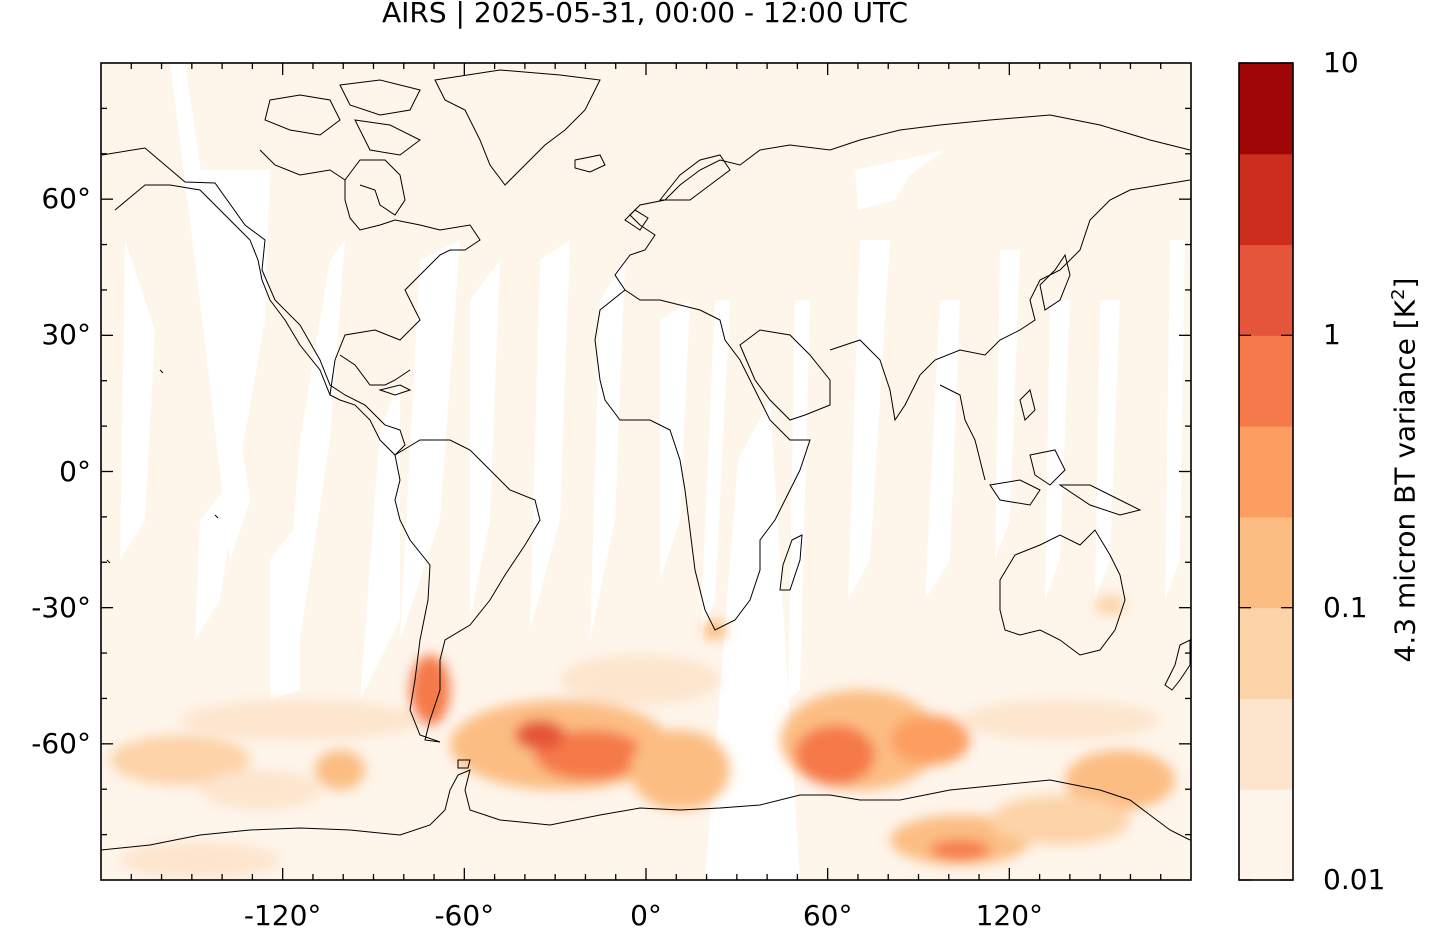  What do you see at coordinates (61, 743) in the screenshot?
I see `lat-label: -60°` at bounding box center [61, 743].